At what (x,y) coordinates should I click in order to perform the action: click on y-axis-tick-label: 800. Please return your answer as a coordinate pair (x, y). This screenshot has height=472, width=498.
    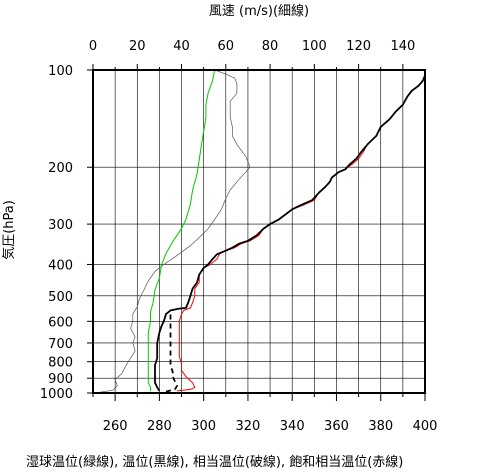
    Looking at the image, I should click on (60, 363).